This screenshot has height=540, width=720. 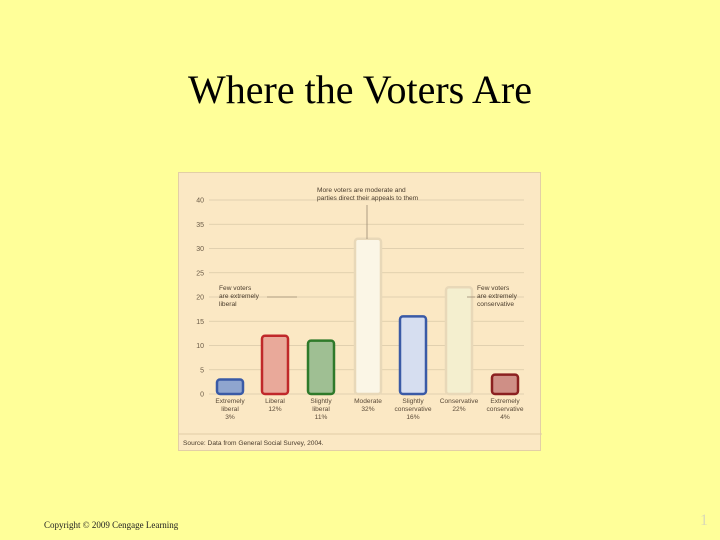 What do you see at coordinates (504, 409) in the screenshot?
I see `x-category-label: Extremely conservative 4%` at bounding box center [504, 409].